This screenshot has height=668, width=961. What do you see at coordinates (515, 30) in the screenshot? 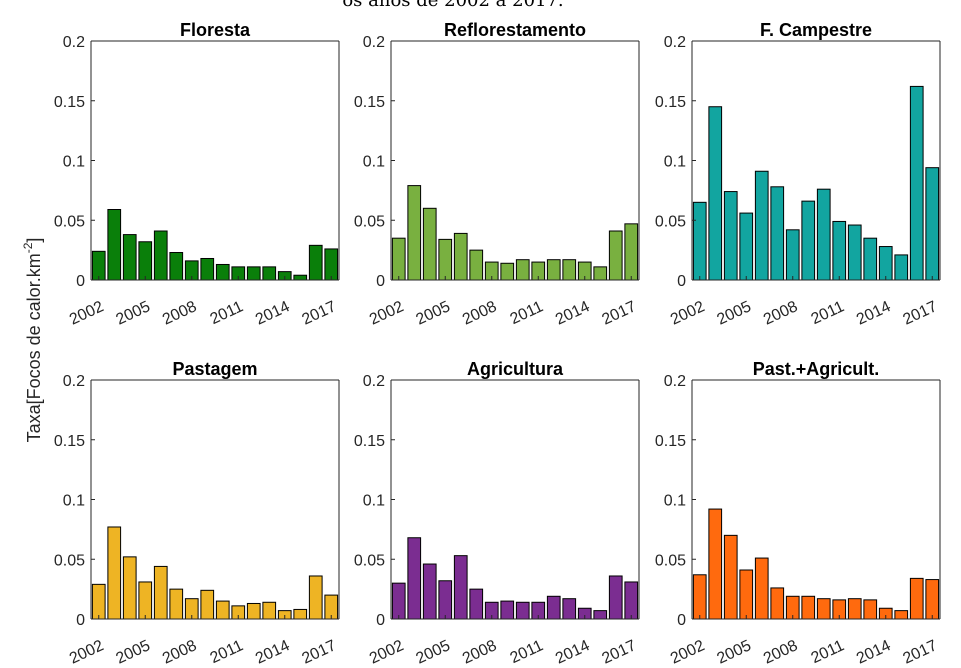
I see `chart-title: Reflorestamento` at bounding box center [515, 30].